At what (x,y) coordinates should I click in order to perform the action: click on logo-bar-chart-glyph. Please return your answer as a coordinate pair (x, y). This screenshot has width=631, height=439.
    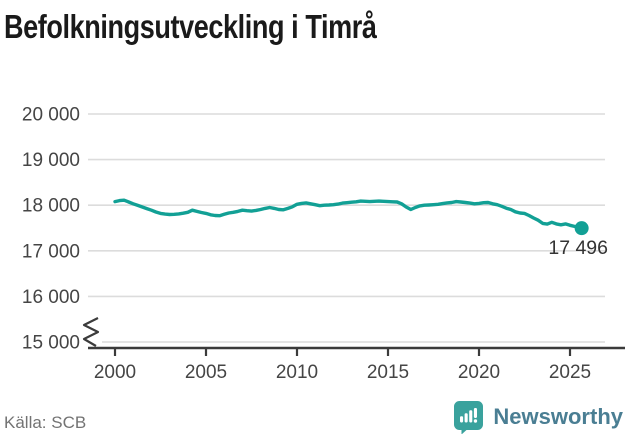
    Looking at the image, I should click on (469, 415).